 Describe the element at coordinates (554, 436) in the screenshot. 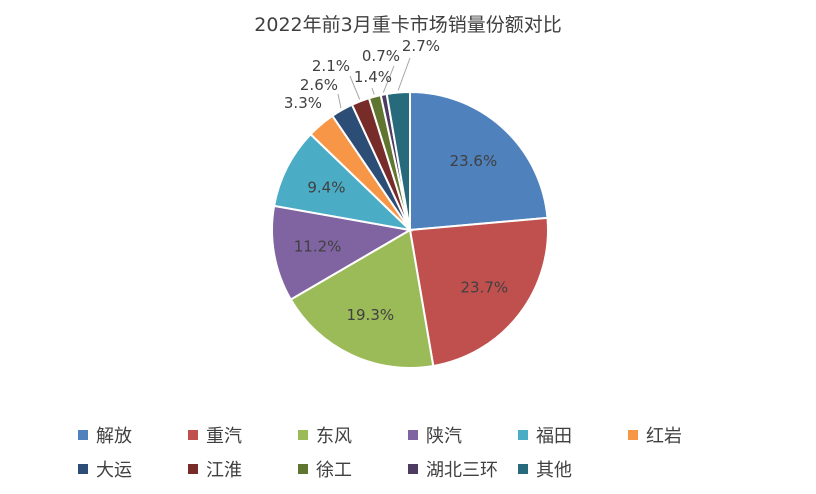

I see `legend-label: 福田` at that location.